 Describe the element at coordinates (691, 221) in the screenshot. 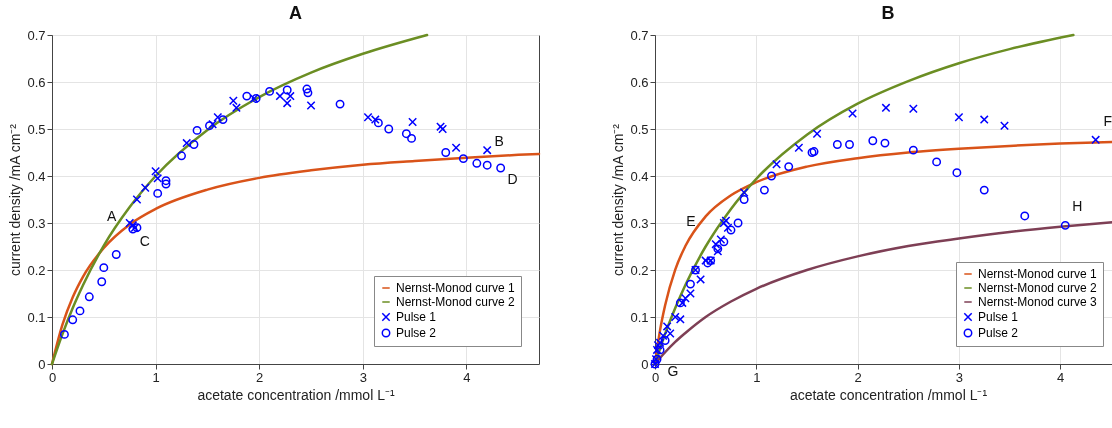

I see `annotation: E` at that location.